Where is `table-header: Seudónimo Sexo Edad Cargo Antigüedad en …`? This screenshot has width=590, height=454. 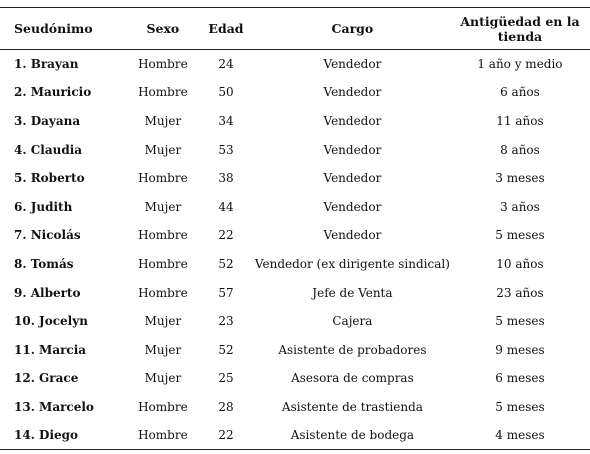
table-header: Seudónimo Sexo Edad Cargo Antigüedad en … is located at coordinates (295, 28).